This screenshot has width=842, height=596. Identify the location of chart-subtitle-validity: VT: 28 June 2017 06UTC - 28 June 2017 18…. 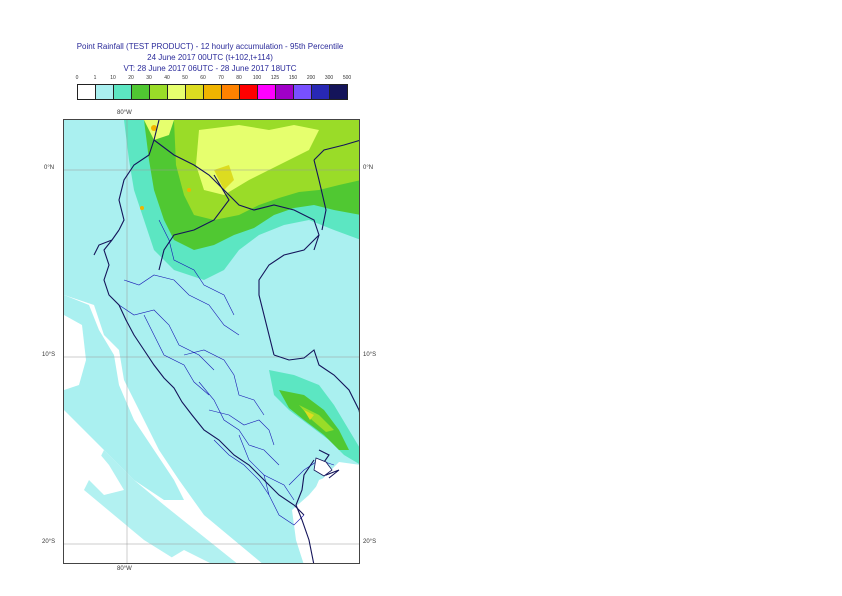
(210, 68).